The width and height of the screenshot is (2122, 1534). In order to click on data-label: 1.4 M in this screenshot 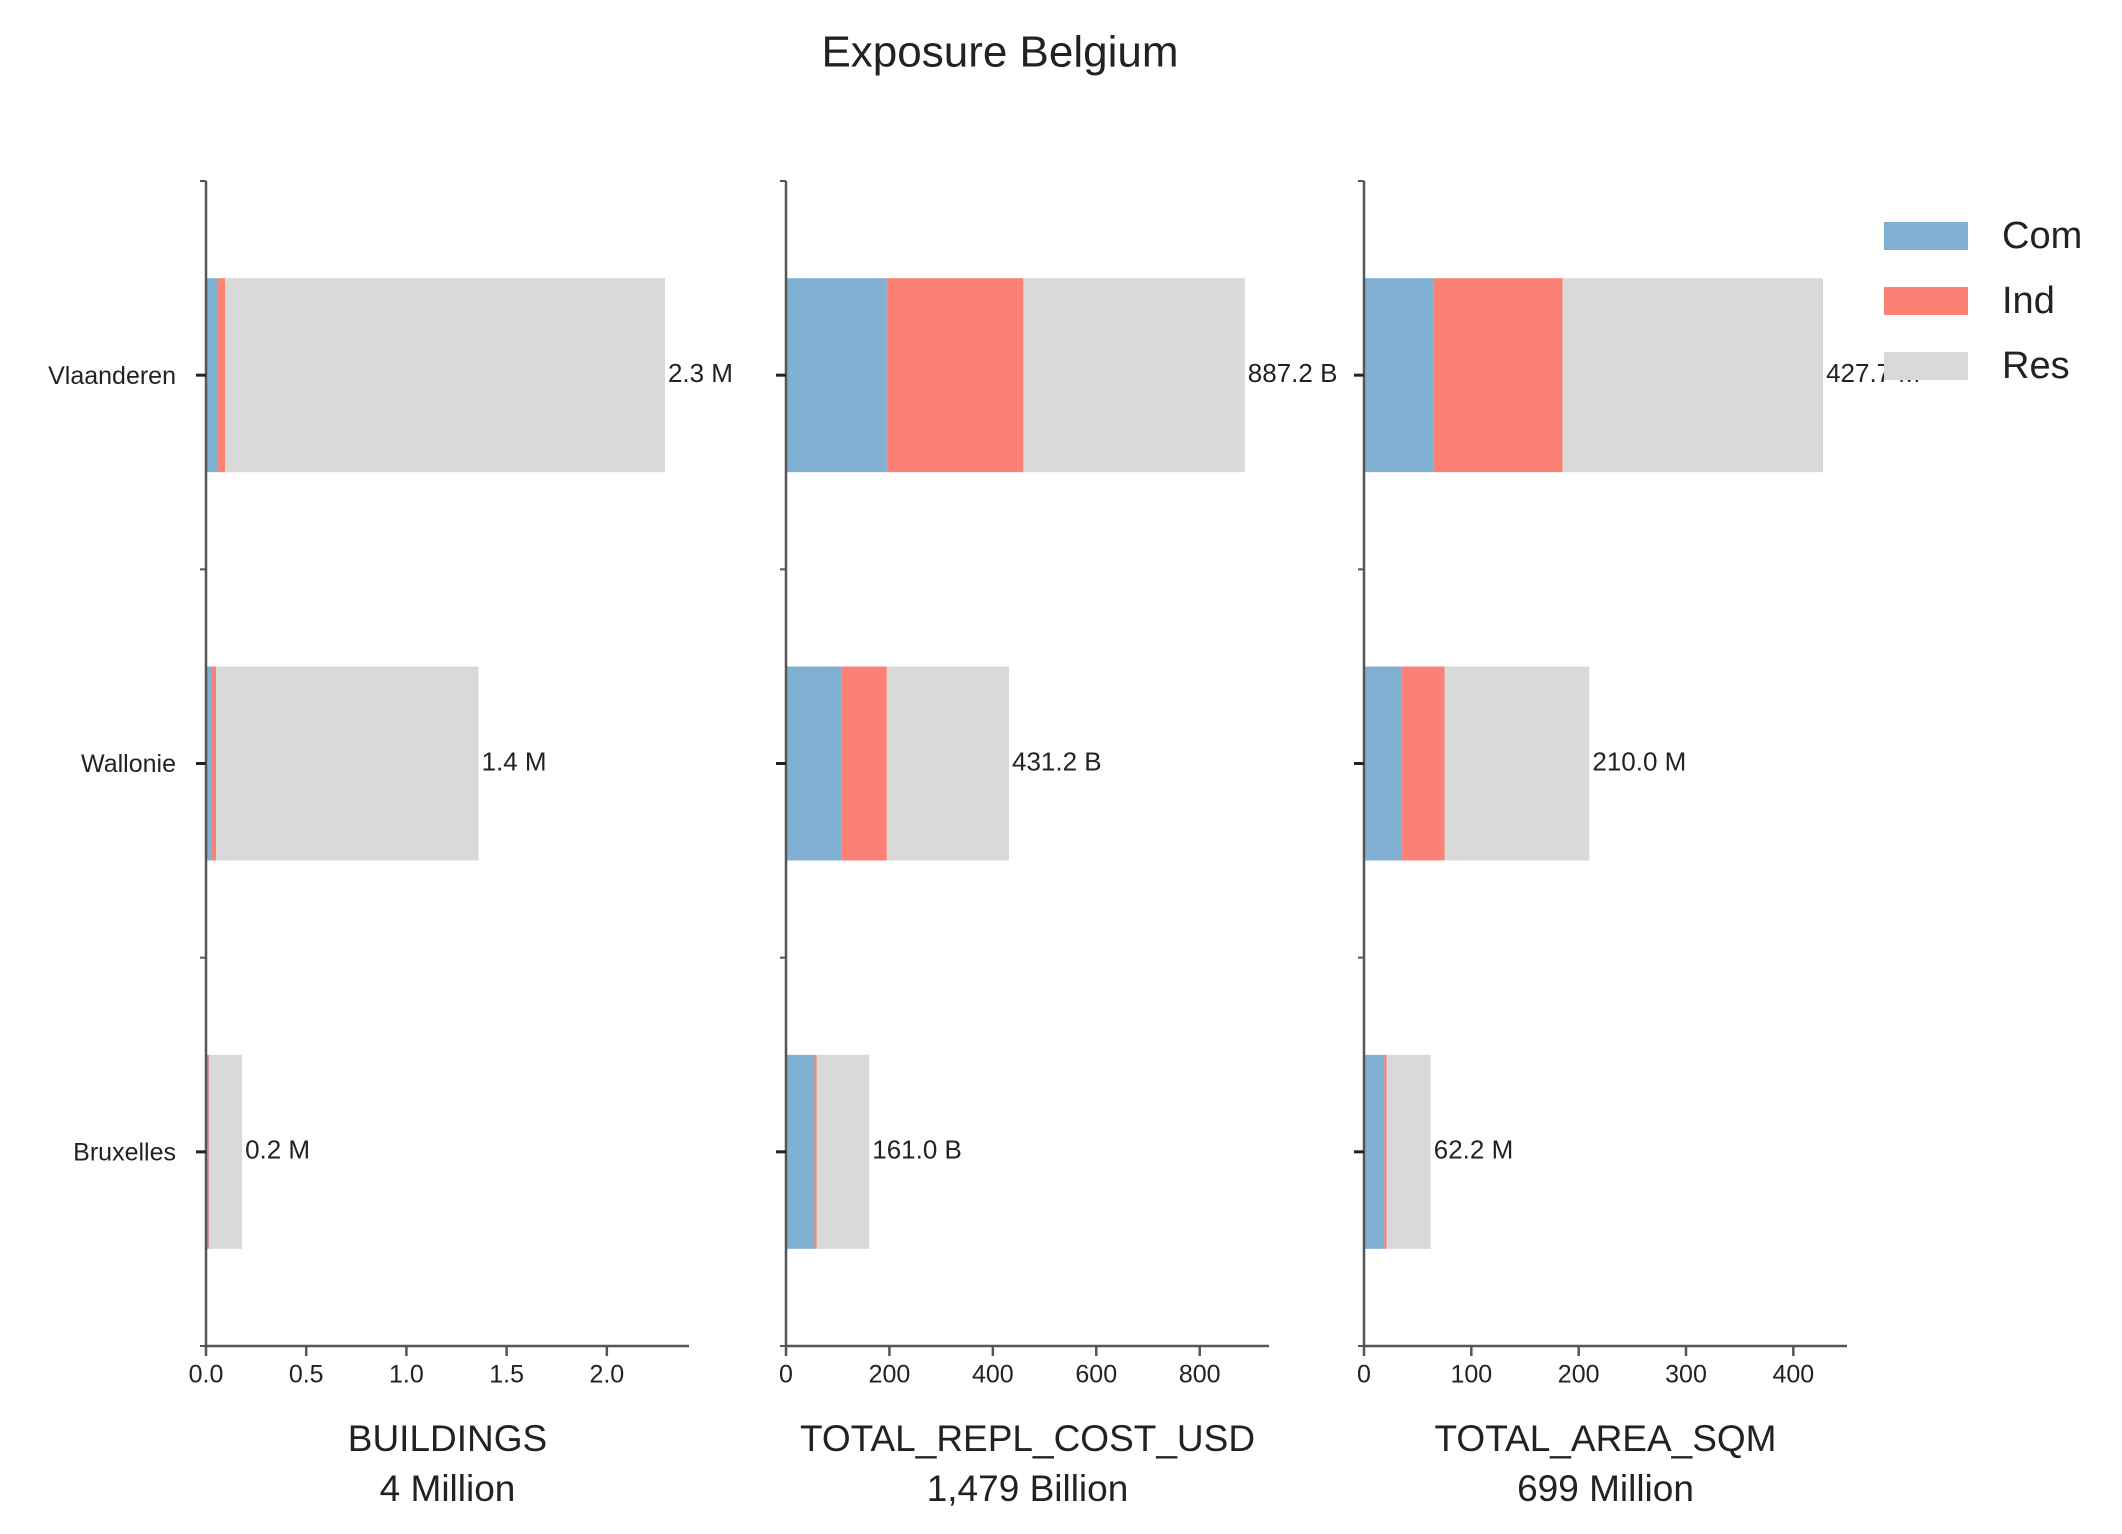, I will do `click(514, 761)`.